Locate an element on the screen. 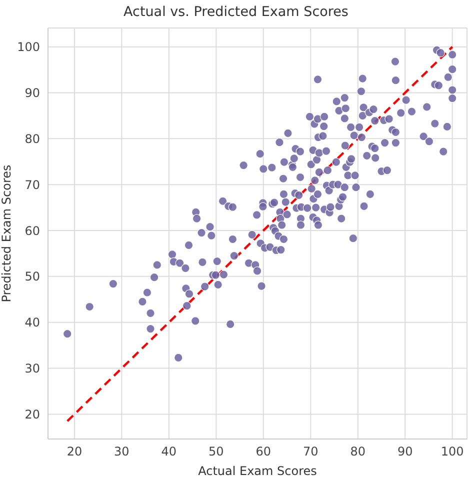 The height and width of the screenshot is (477, 472). y-tick-label: 50 is located at coordinates (32, 277).